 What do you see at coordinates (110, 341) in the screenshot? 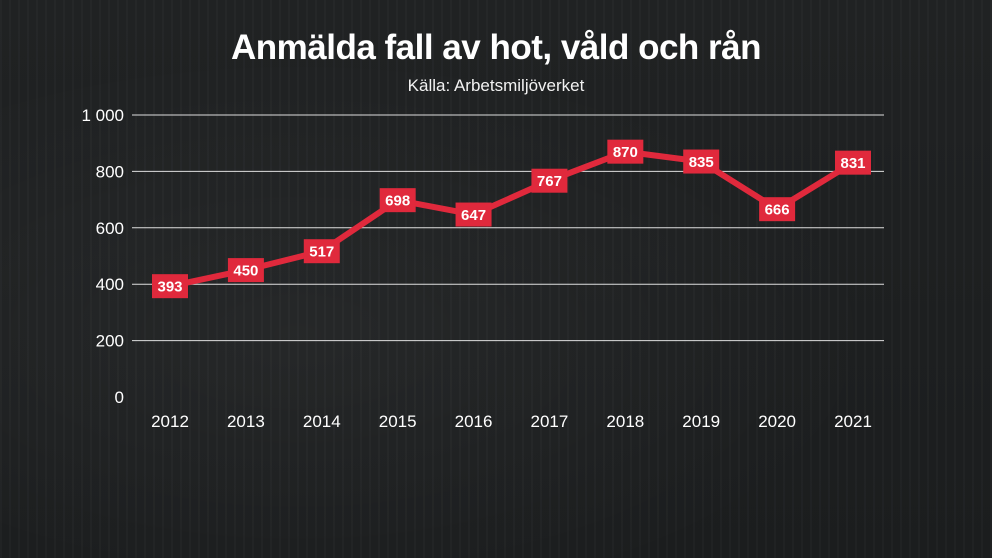
I see `y-tick-label: 200` at bounding box center [110, 341].